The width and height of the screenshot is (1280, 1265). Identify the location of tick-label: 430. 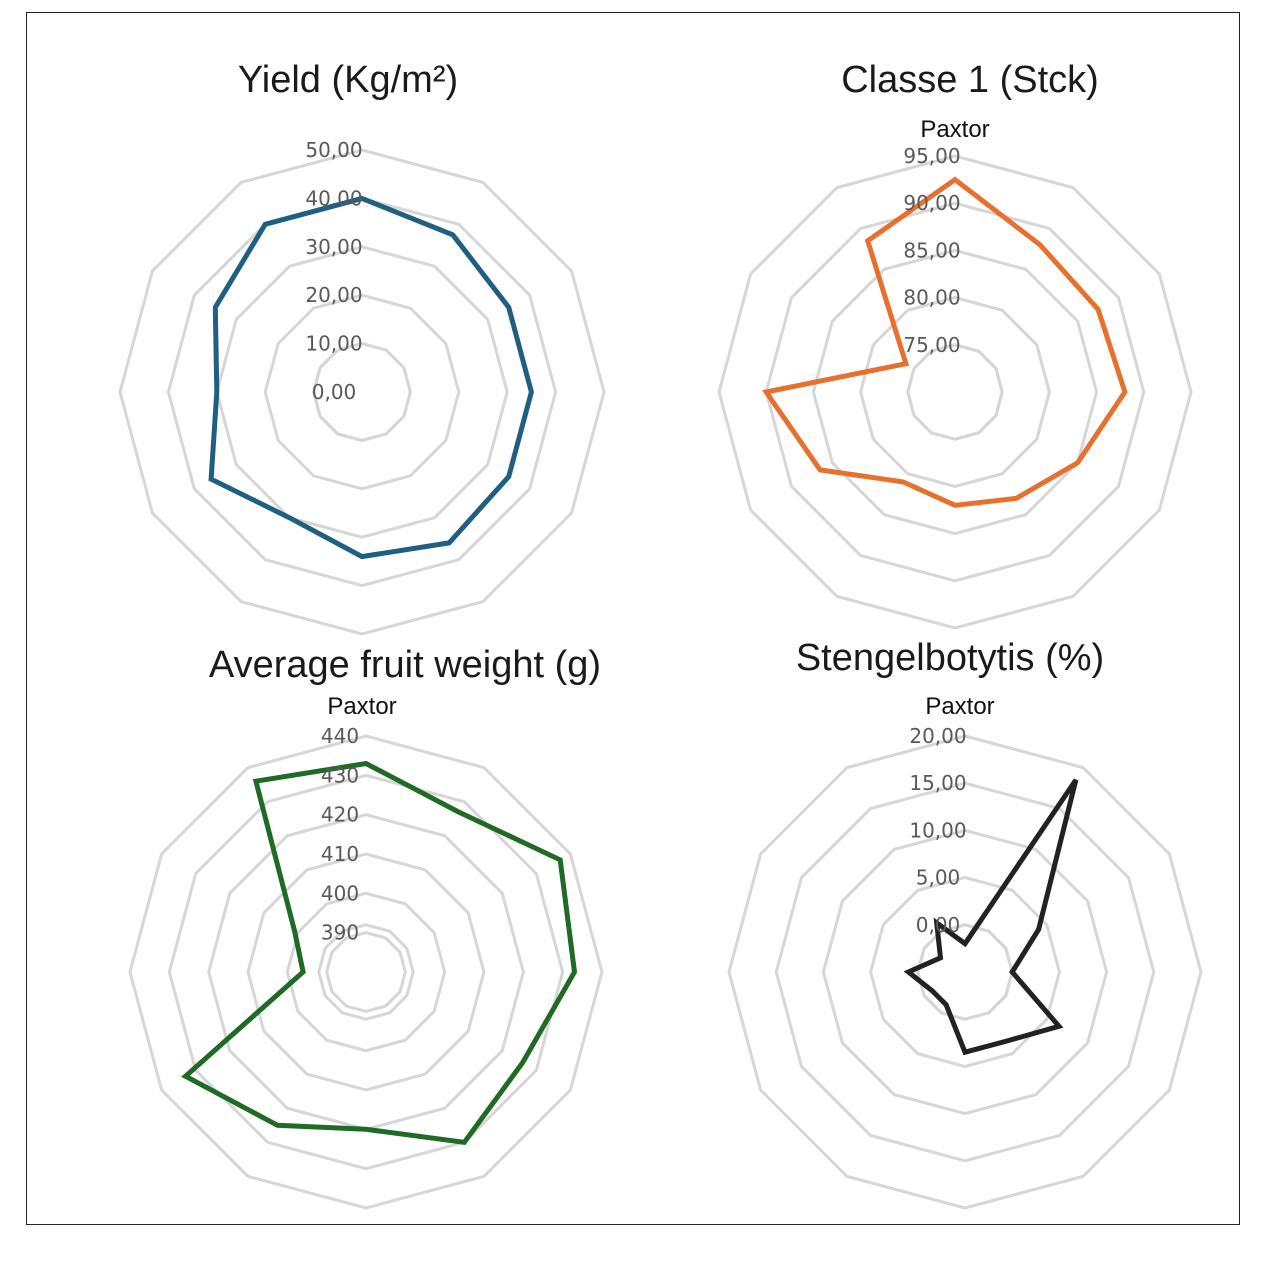
(340, 775).